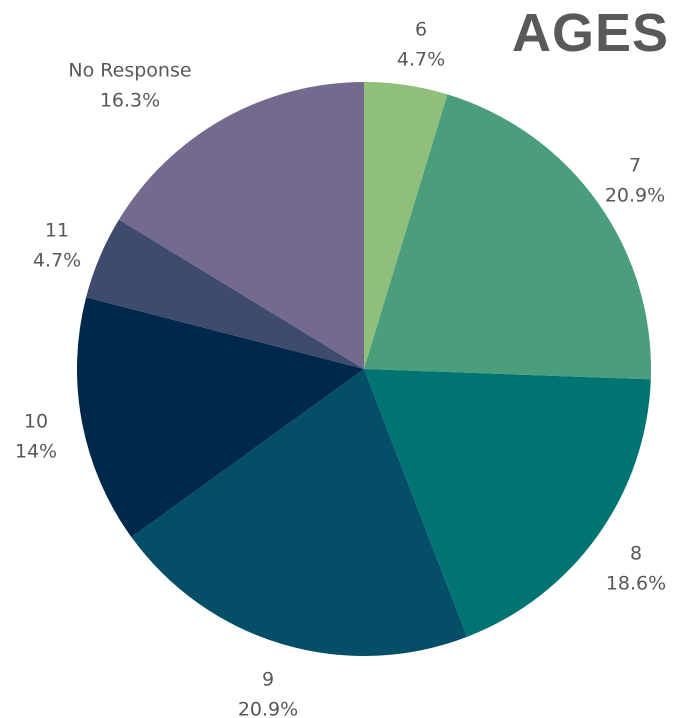 Image resolution: width=685 pixels, height=718 pixels. What do you see at coordinates (636, 554) in the screenshot?
I see `slice-category-label: 8` at bounding box center [636, 554].